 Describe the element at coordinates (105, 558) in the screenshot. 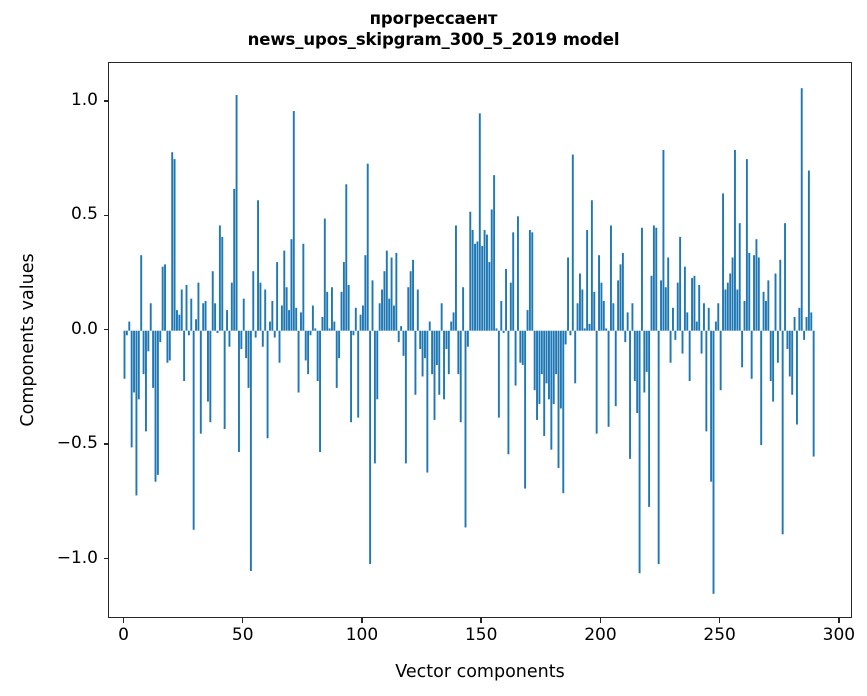

I see `y-tick-mark` at that location.